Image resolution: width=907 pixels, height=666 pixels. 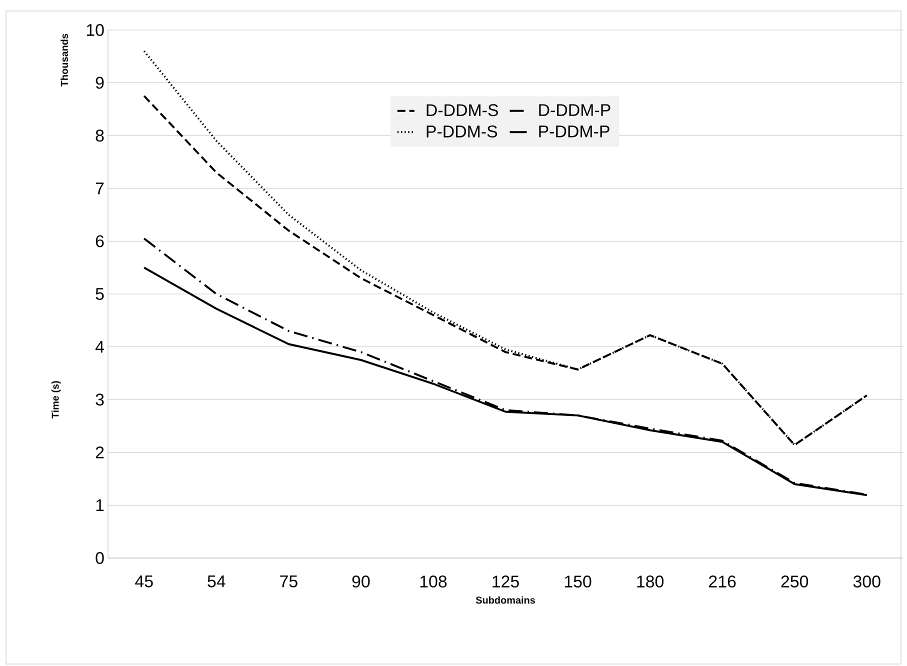 I want to click on x-tick-label: 216, so click(x=722, y=582).